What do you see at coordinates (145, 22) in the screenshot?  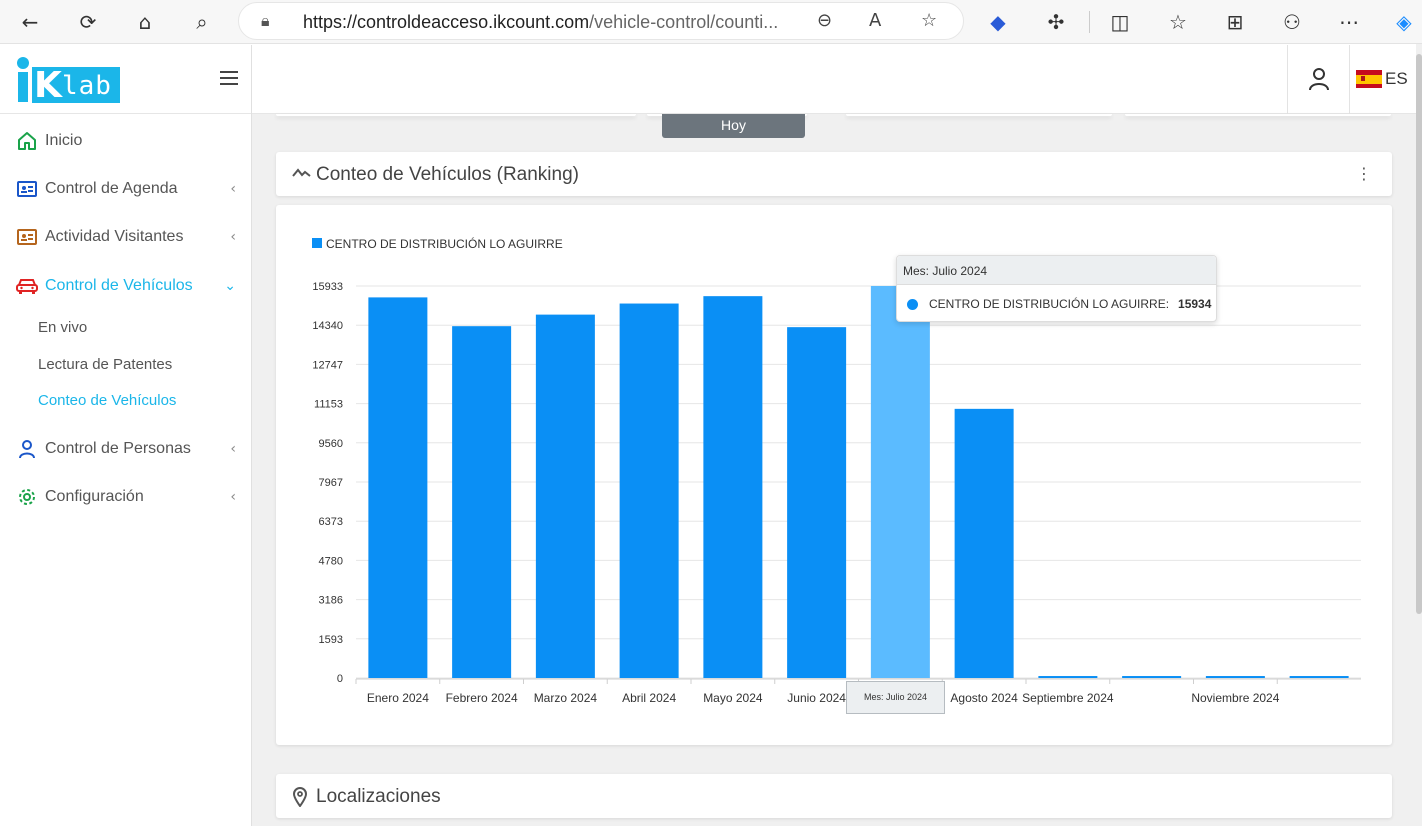 I see `home-icon: ⌂` at bounding box center [145, 22].